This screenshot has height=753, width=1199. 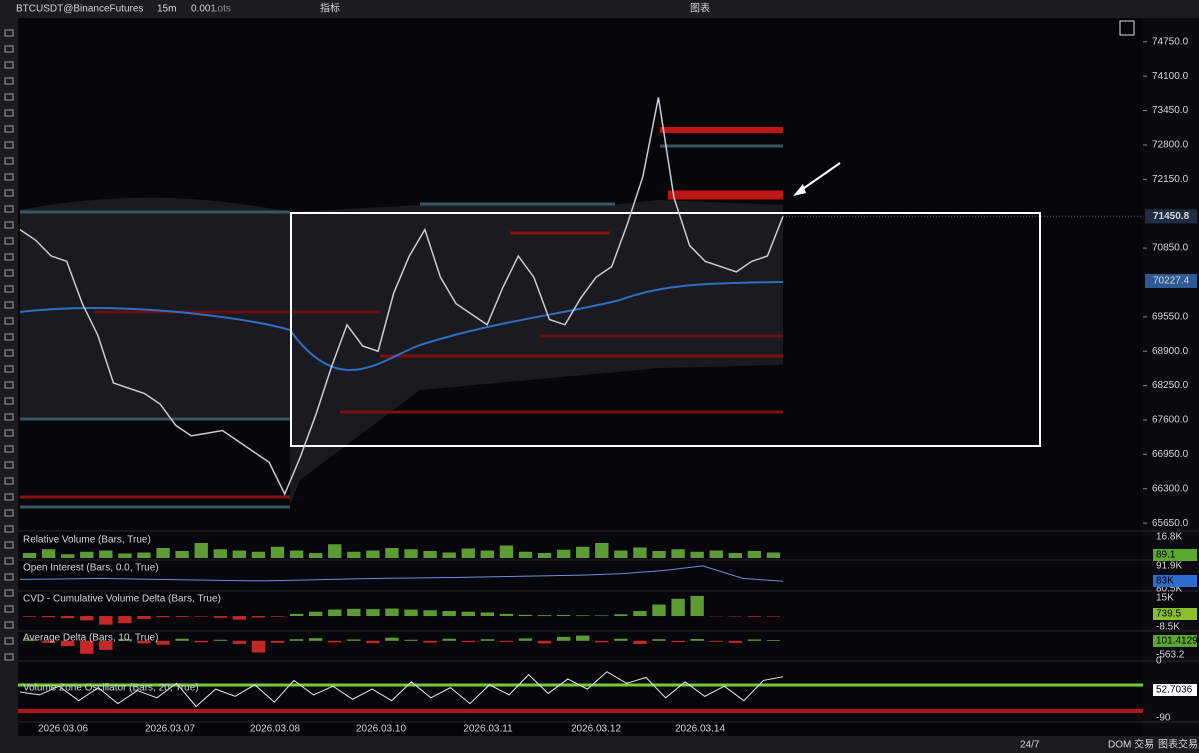 What do you see at coordinates (1131, 744) in the screenshot?
I see `dom-trading: DOM 交易` at bounding box center [1131, 744].